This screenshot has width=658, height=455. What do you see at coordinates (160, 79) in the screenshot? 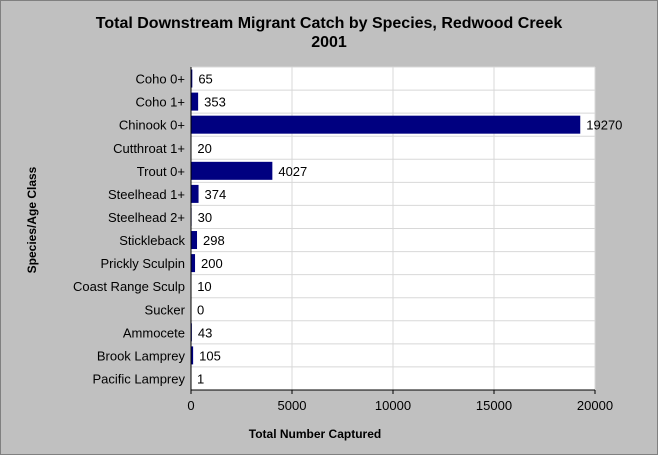
I see `category-label: Coho 0+` at bounding box center [160, 79].